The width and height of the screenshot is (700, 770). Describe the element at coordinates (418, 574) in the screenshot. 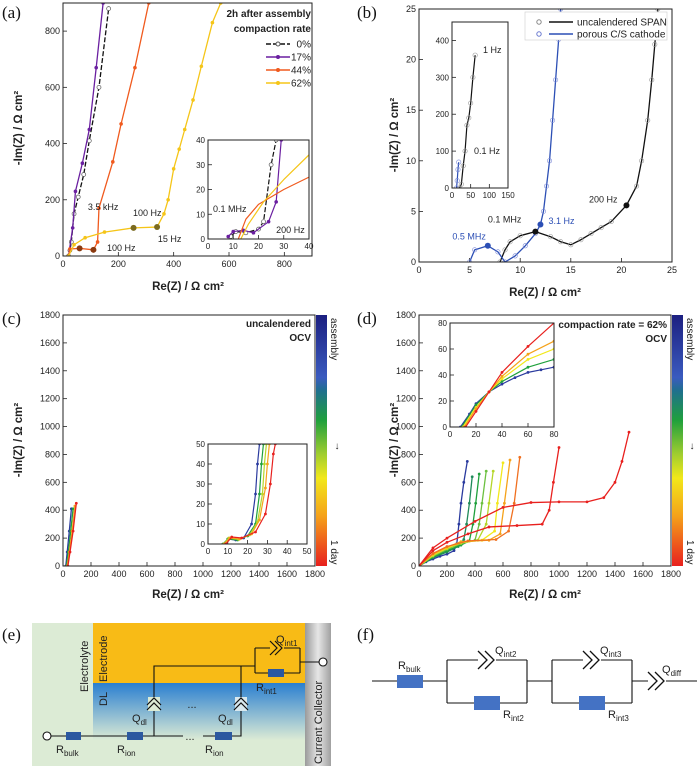

I see `chart-d-xtick-label: 0` at that location.